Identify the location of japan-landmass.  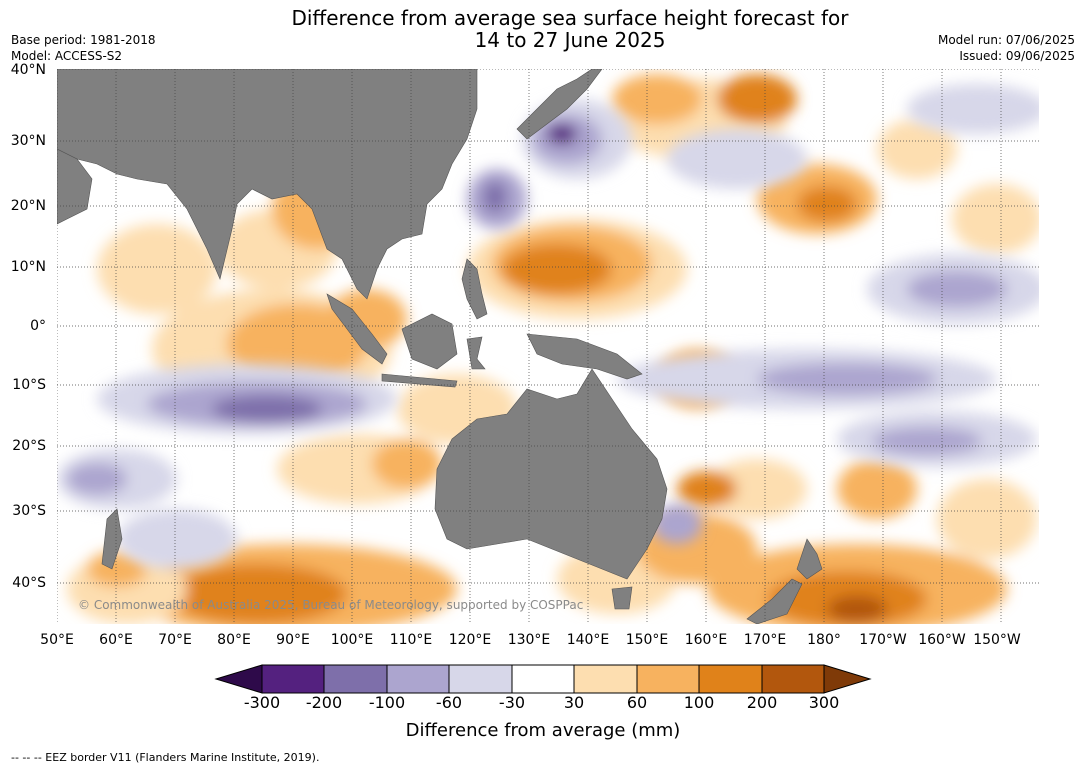
(559, 104).